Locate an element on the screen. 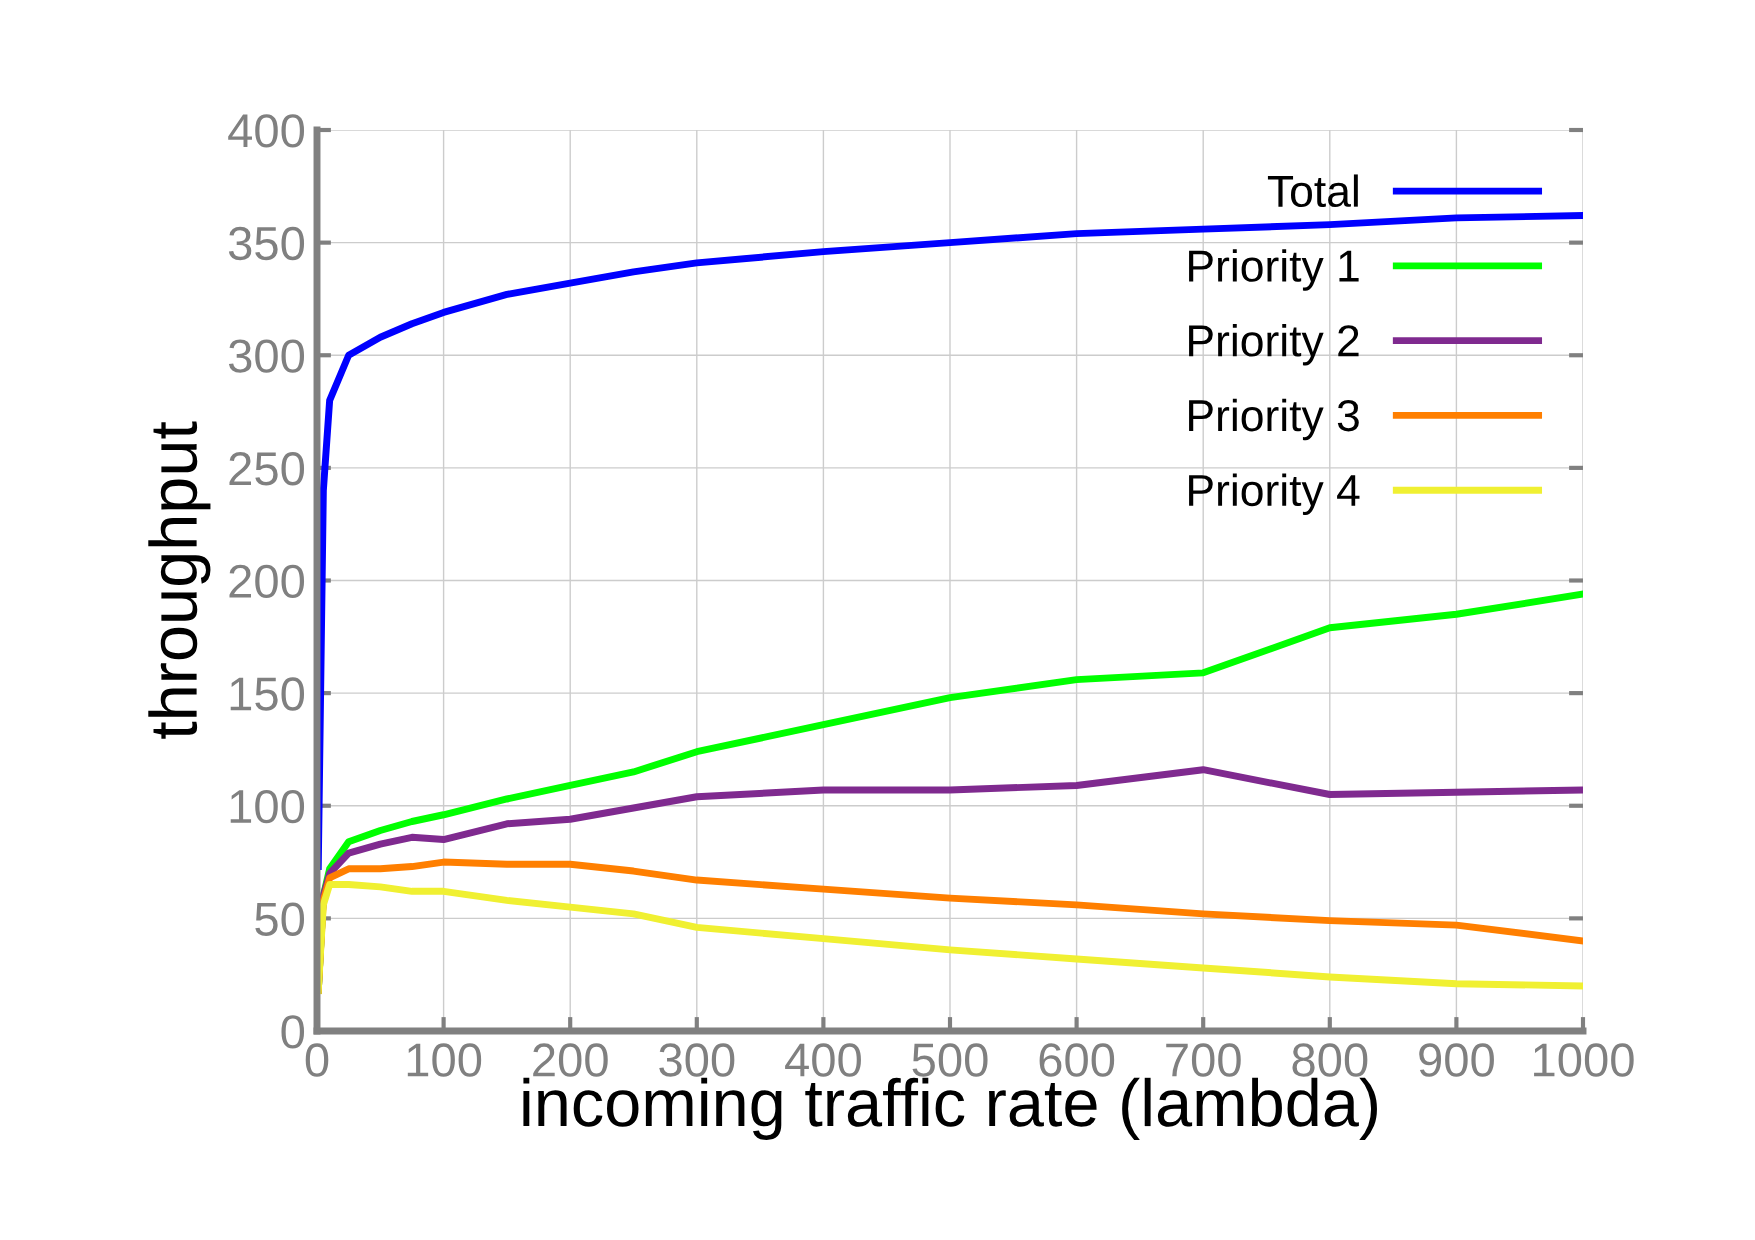 This screenshot has height=1240, width=1755. x-tick-label: 800 is located at coordinates (1330, 1060).